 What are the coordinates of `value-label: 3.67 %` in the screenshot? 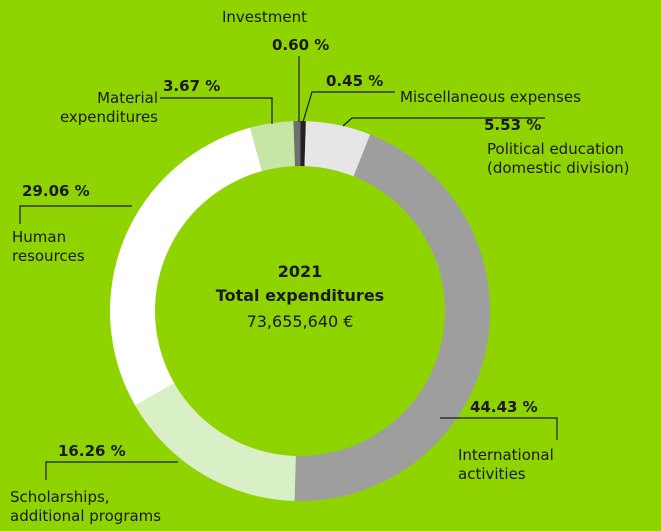 It's located at (192, 86).